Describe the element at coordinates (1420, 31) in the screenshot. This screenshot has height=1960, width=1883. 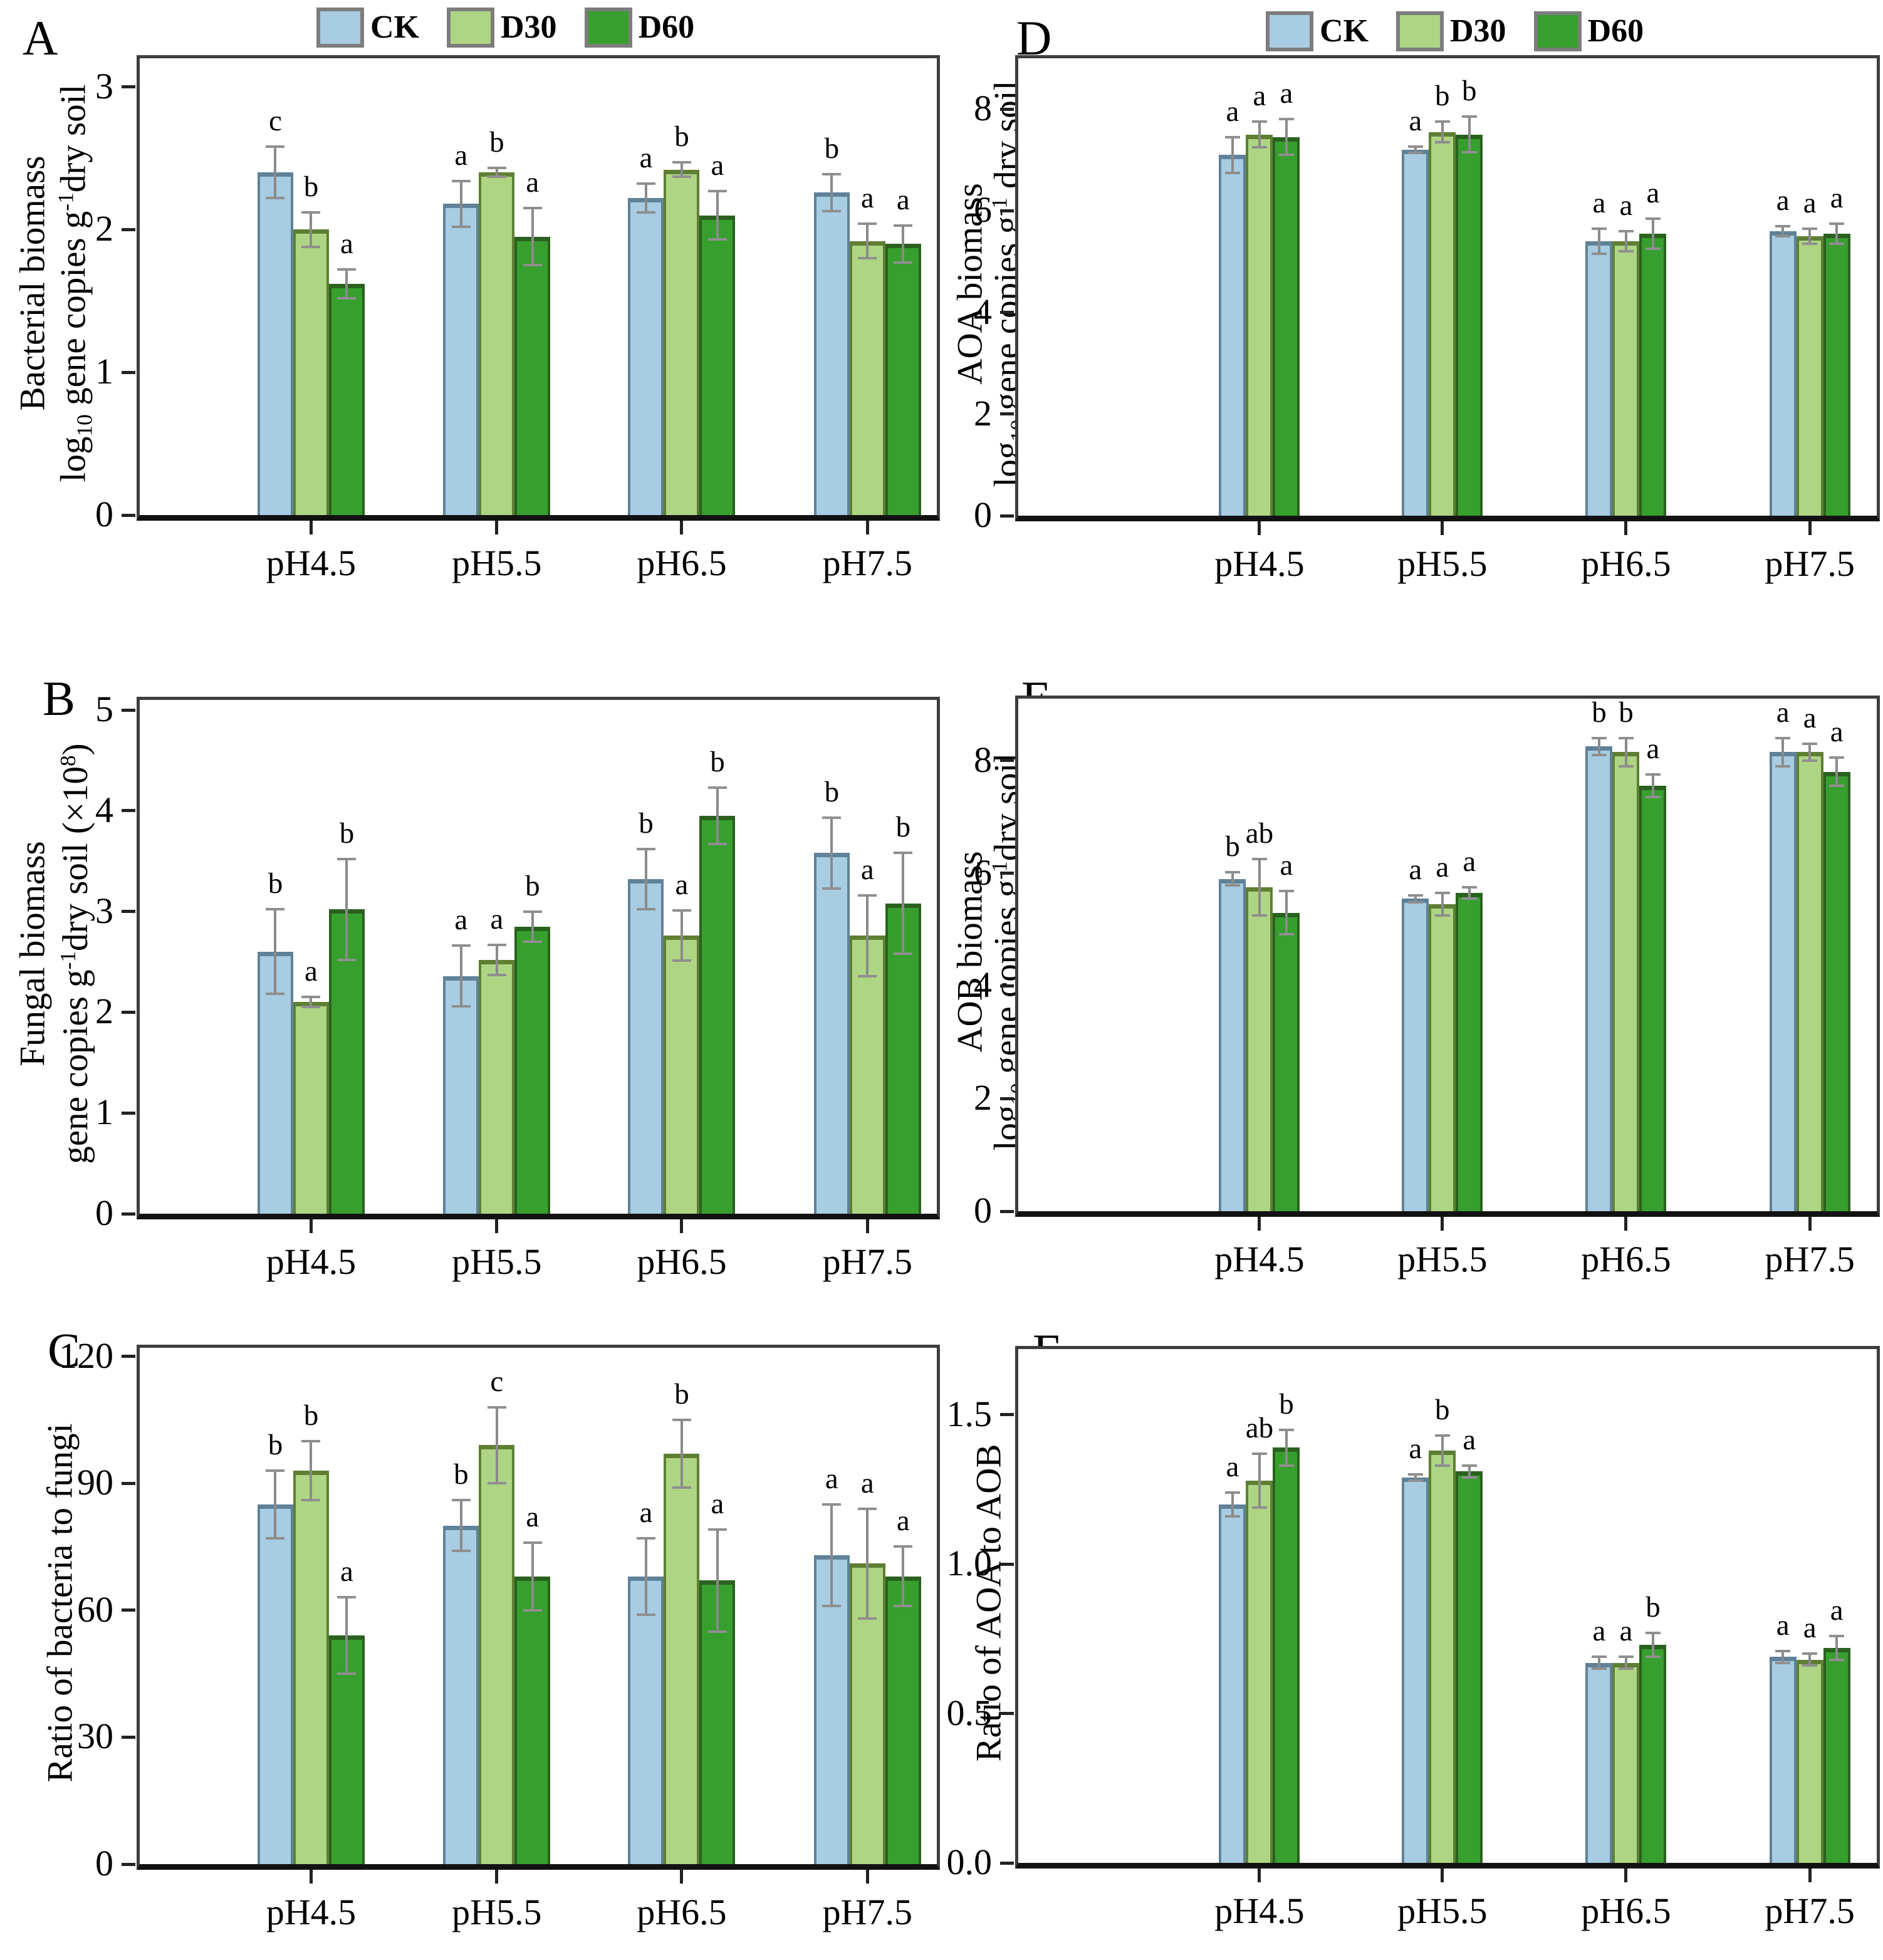
I see `legend-swatch-d30` at that location.